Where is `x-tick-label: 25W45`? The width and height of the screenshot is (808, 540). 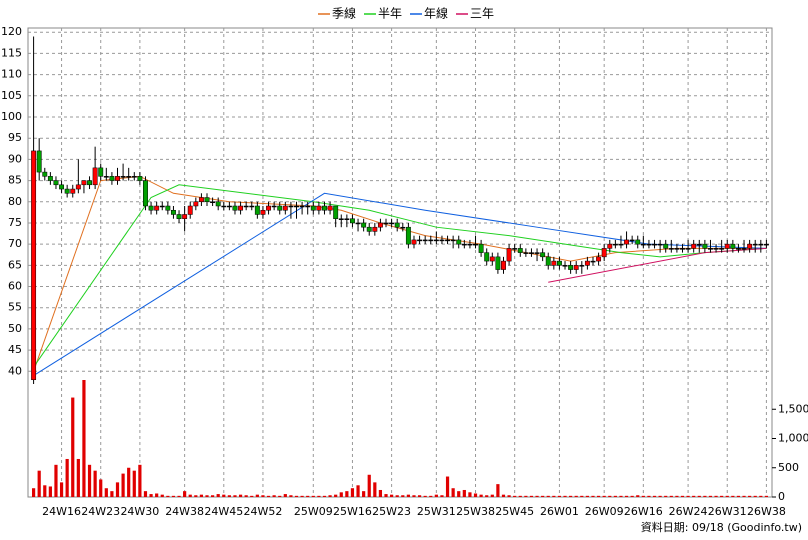 x-tick-label: 25W45 is located at coordinates (514, 511).